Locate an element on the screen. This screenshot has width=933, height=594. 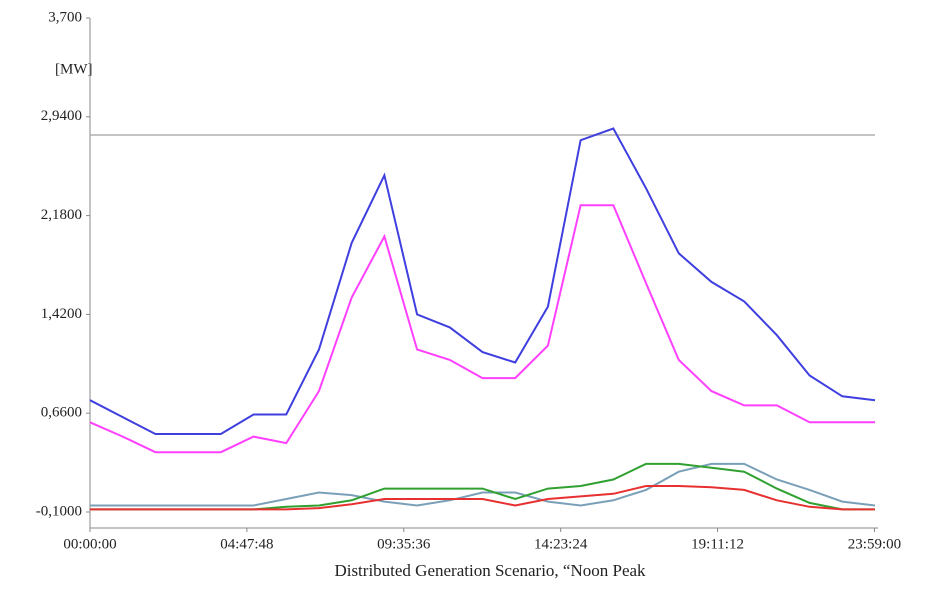
x-tick-label: 00:00:00 is located at coordinates (89, 544).